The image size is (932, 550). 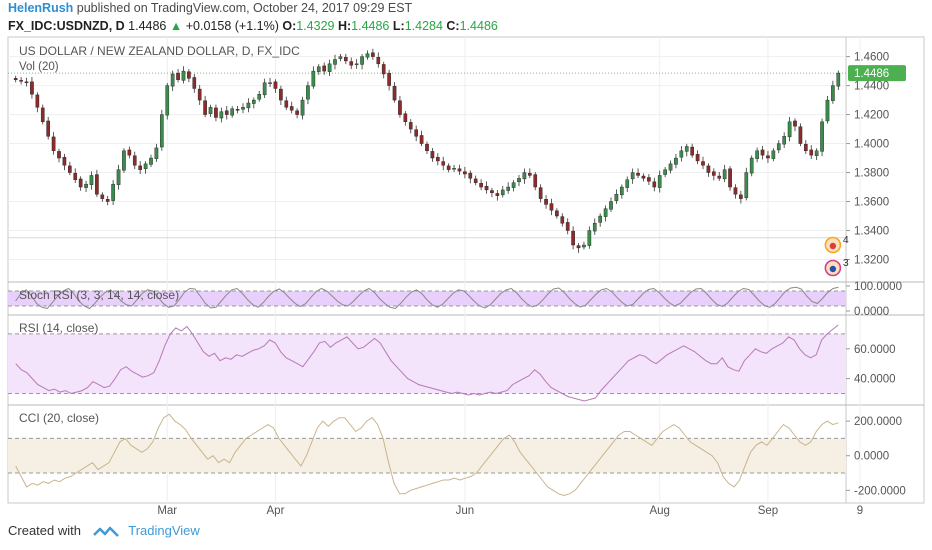 I want to click on stoch-rsi-title: Stoch RSI (3, 3, 14, 14, close), so click(x=99, y=295).